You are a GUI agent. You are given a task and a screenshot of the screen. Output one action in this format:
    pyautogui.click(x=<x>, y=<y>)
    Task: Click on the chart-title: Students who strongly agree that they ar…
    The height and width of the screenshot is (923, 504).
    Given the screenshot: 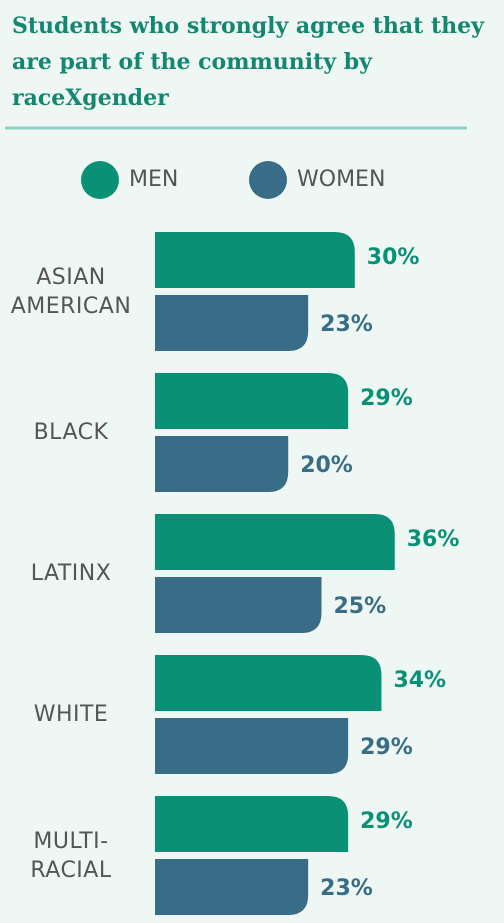 What is the action you would take?
    pyautogui.click(x=248, y=62)
    